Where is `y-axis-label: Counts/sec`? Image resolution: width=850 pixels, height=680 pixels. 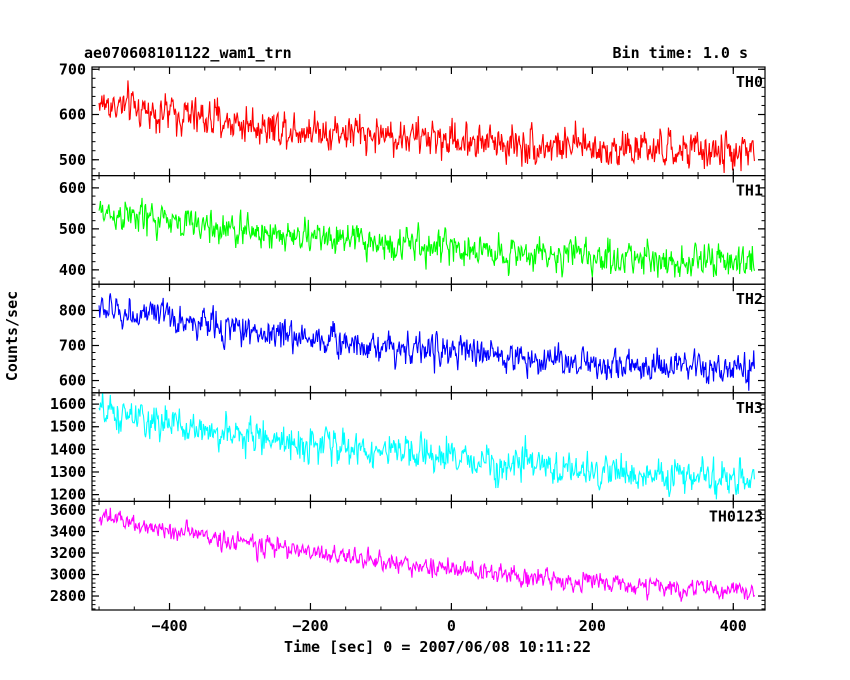 y-axis-label: Counts/sec is located at coordinates (12, 336).